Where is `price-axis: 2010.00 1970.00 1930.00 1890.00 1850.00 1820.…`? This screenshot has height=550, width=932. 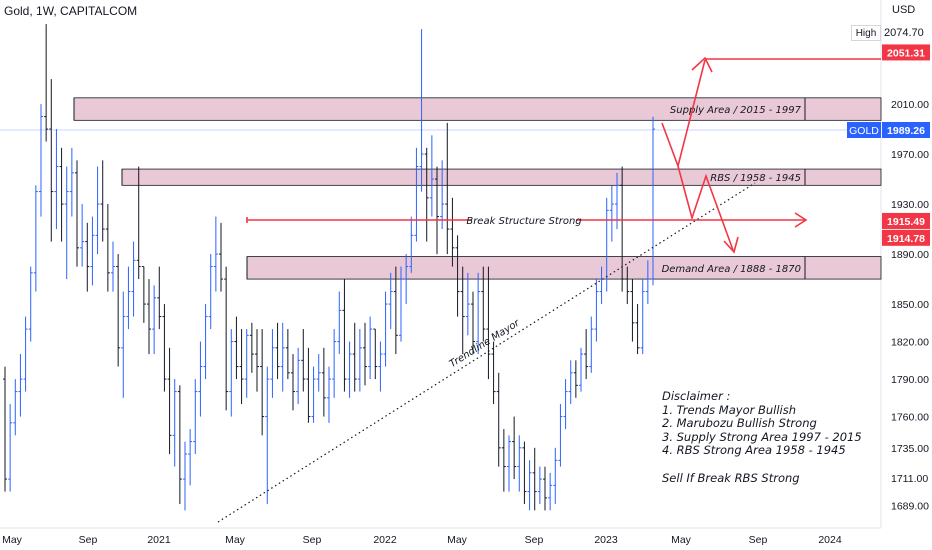
price-axis: 2010.00 1970.00 1930.00 1890.00 1850.00 1820.… is located at coordinates (888, 278).